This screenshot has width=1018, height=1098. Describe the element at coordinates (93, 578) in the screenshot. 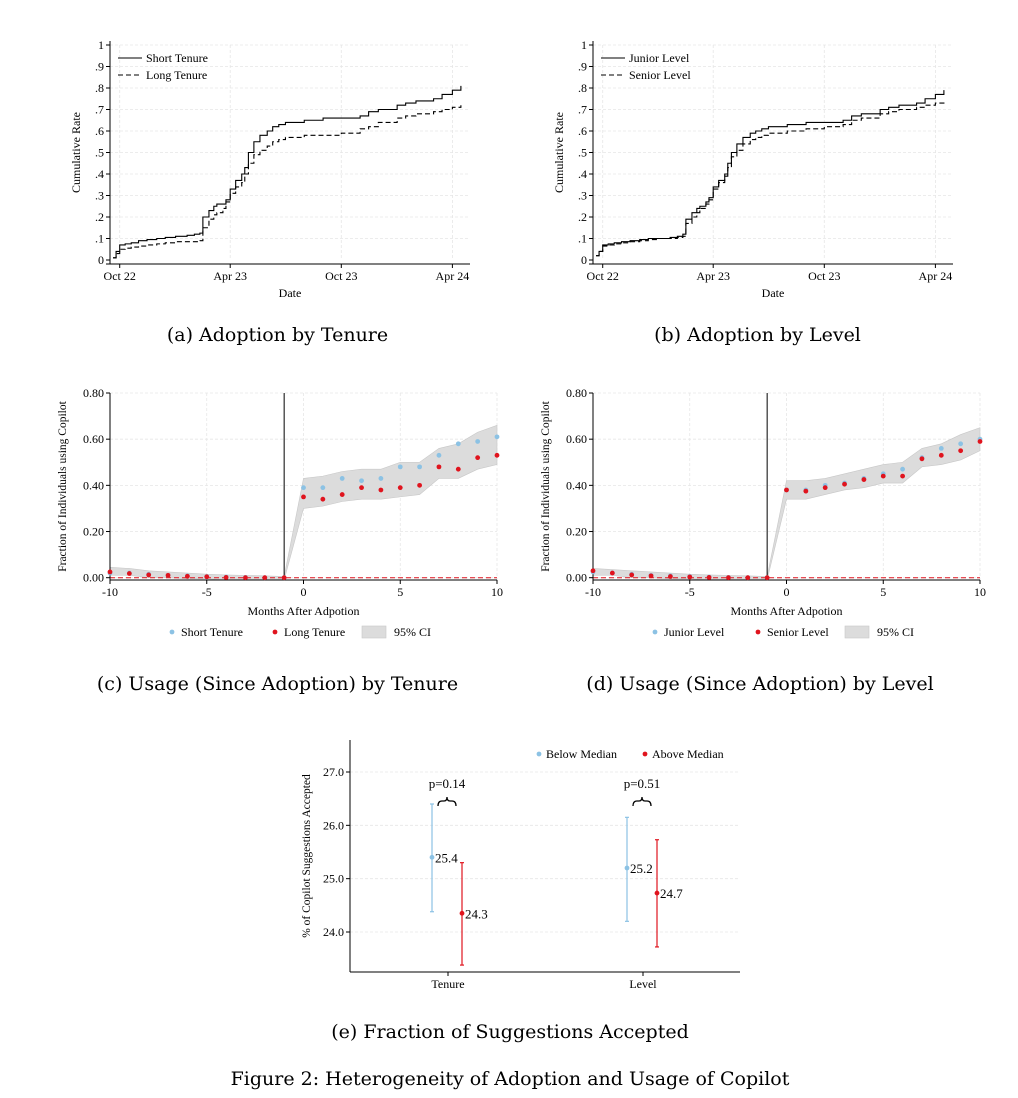

I see `y-tick-label: 0.00` at that location.